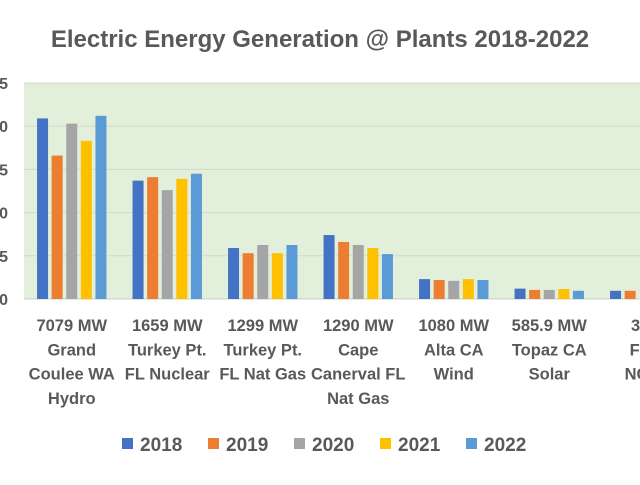 This screenshot has height=485, width=640. Describe the element at coordinates (453, 326) in the screenshot. I see `x-tick-label: 1080 MW` at that location.